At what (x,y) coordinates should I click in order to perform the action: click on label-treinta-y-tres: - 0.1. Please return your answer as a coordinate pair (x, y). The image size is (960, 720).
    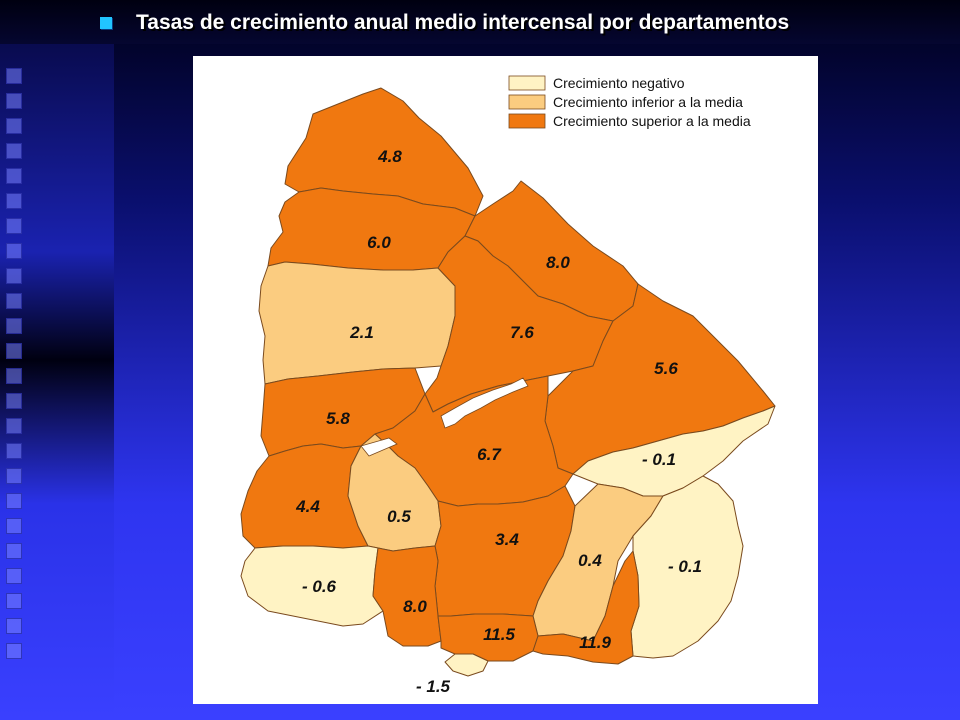
    Looking at the image, I should click on (659, 459).